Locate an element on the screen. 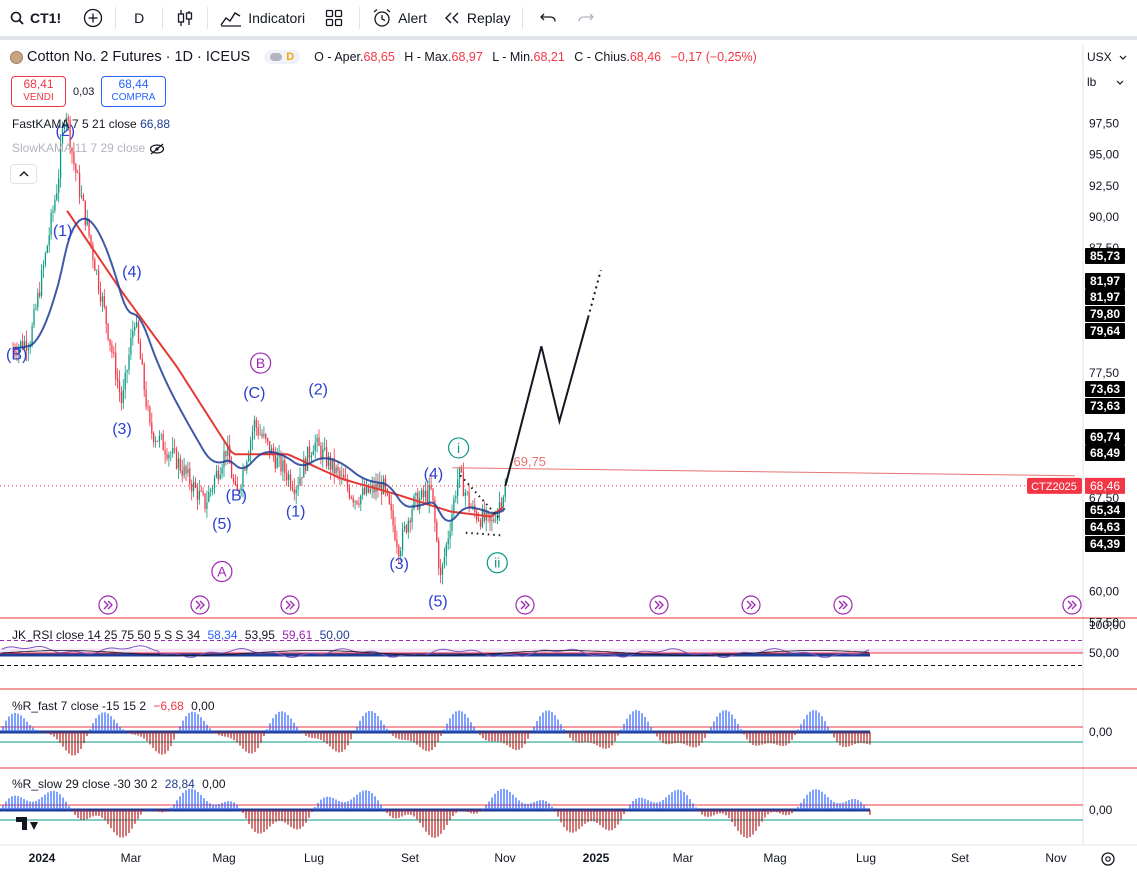 Image resolution: width=1137 pixels, height=875 pixels. compare-button is located at coordinates (93, 18).